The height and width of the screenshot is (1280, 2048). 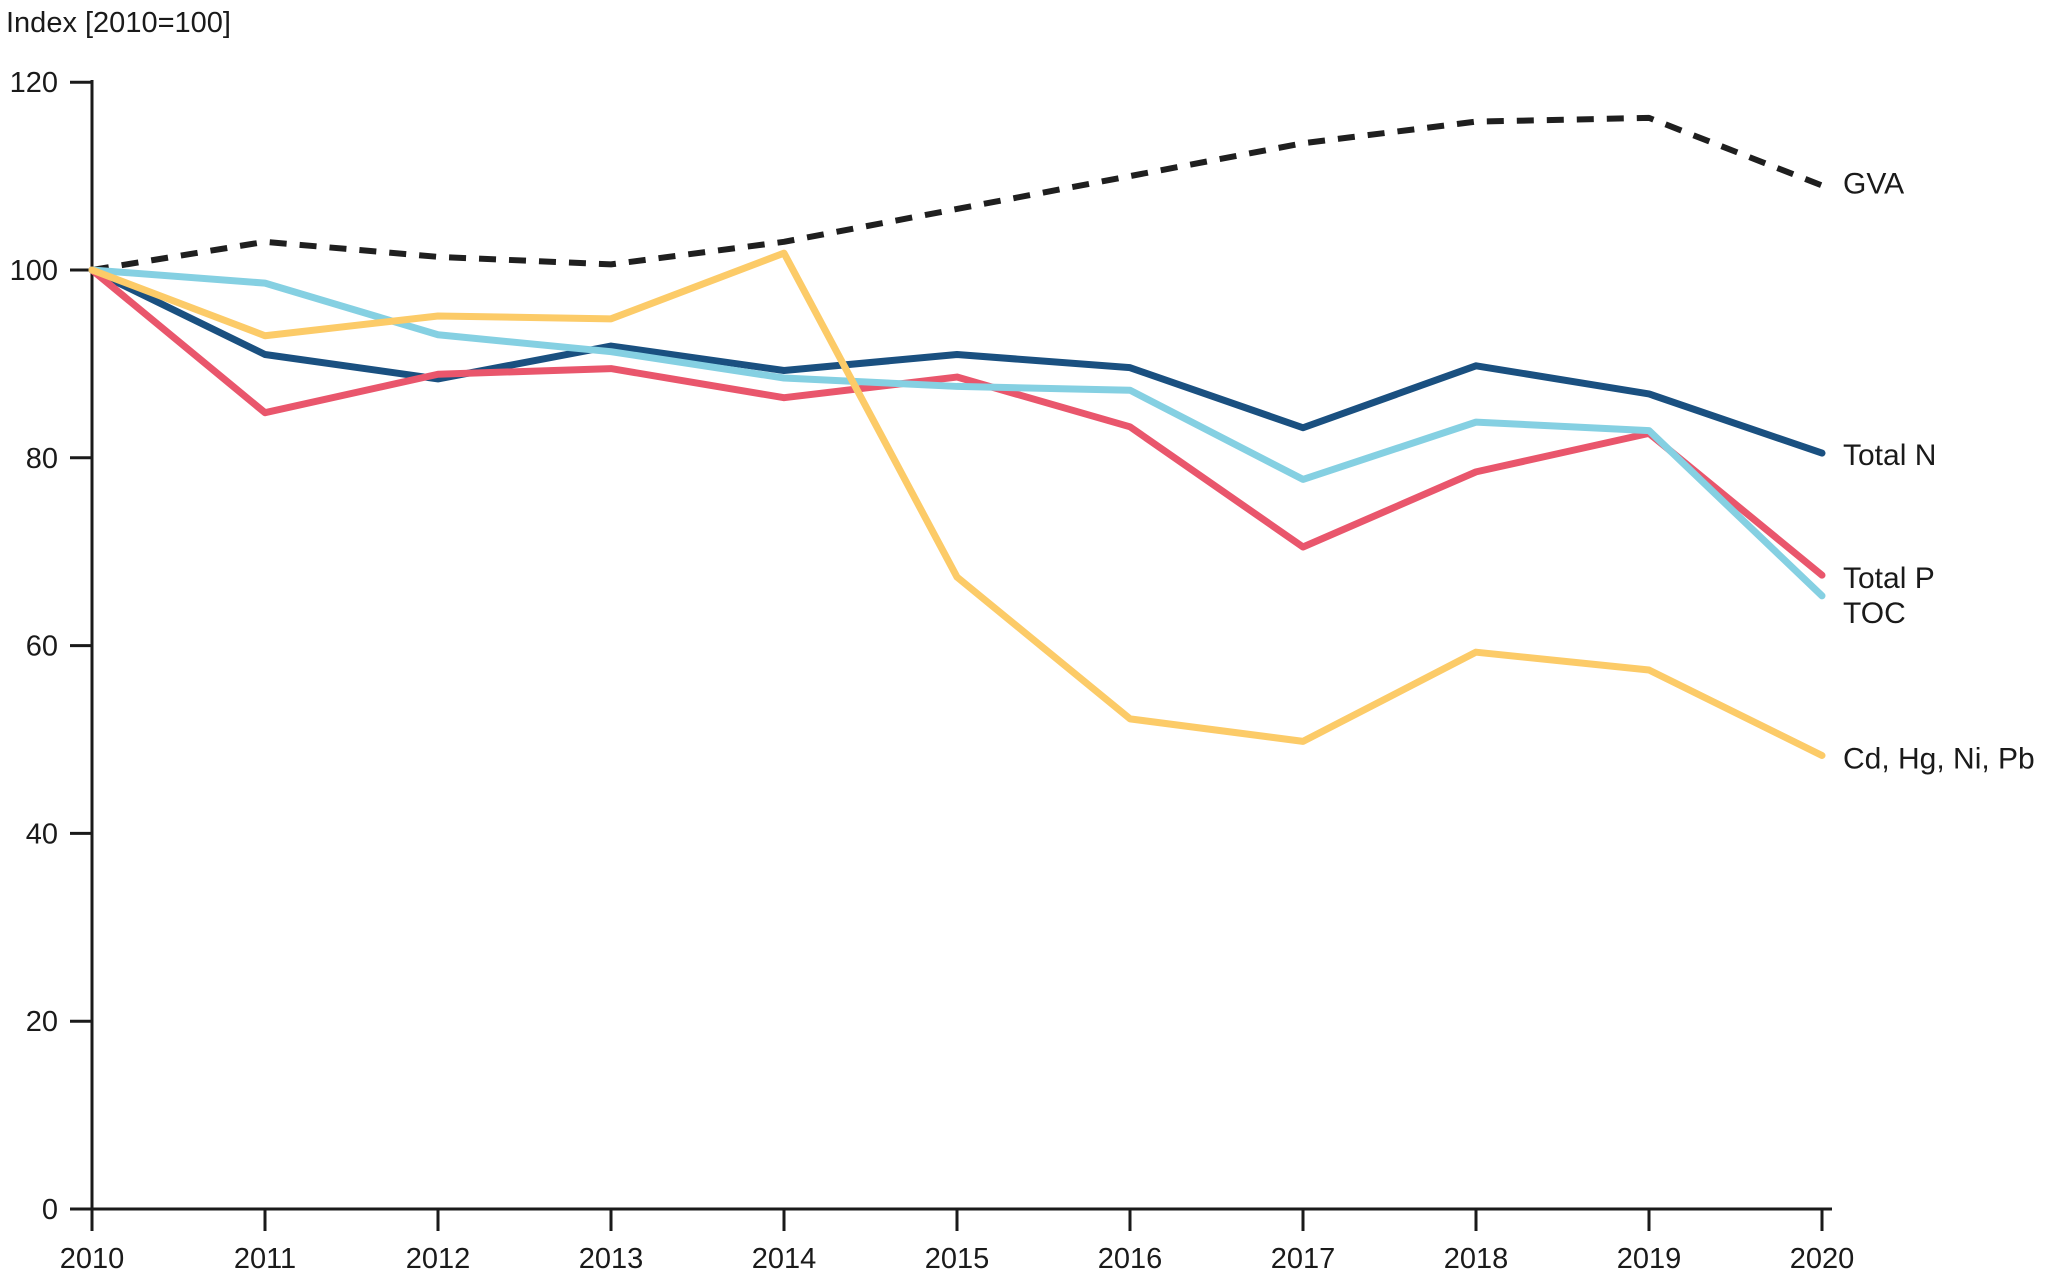 What do you see at coordinates (957, 193) in the screenshot?
I see `series-line-gva` at bounding box center [957, 193].